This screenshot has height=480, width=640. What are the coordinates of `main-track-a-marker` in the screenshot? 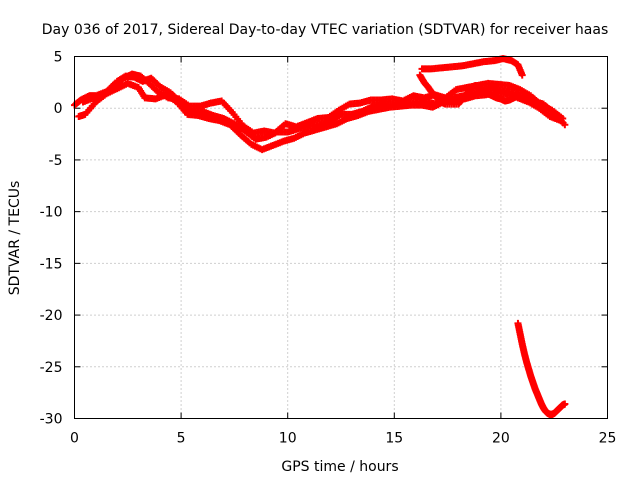 It's located at (565, 125).